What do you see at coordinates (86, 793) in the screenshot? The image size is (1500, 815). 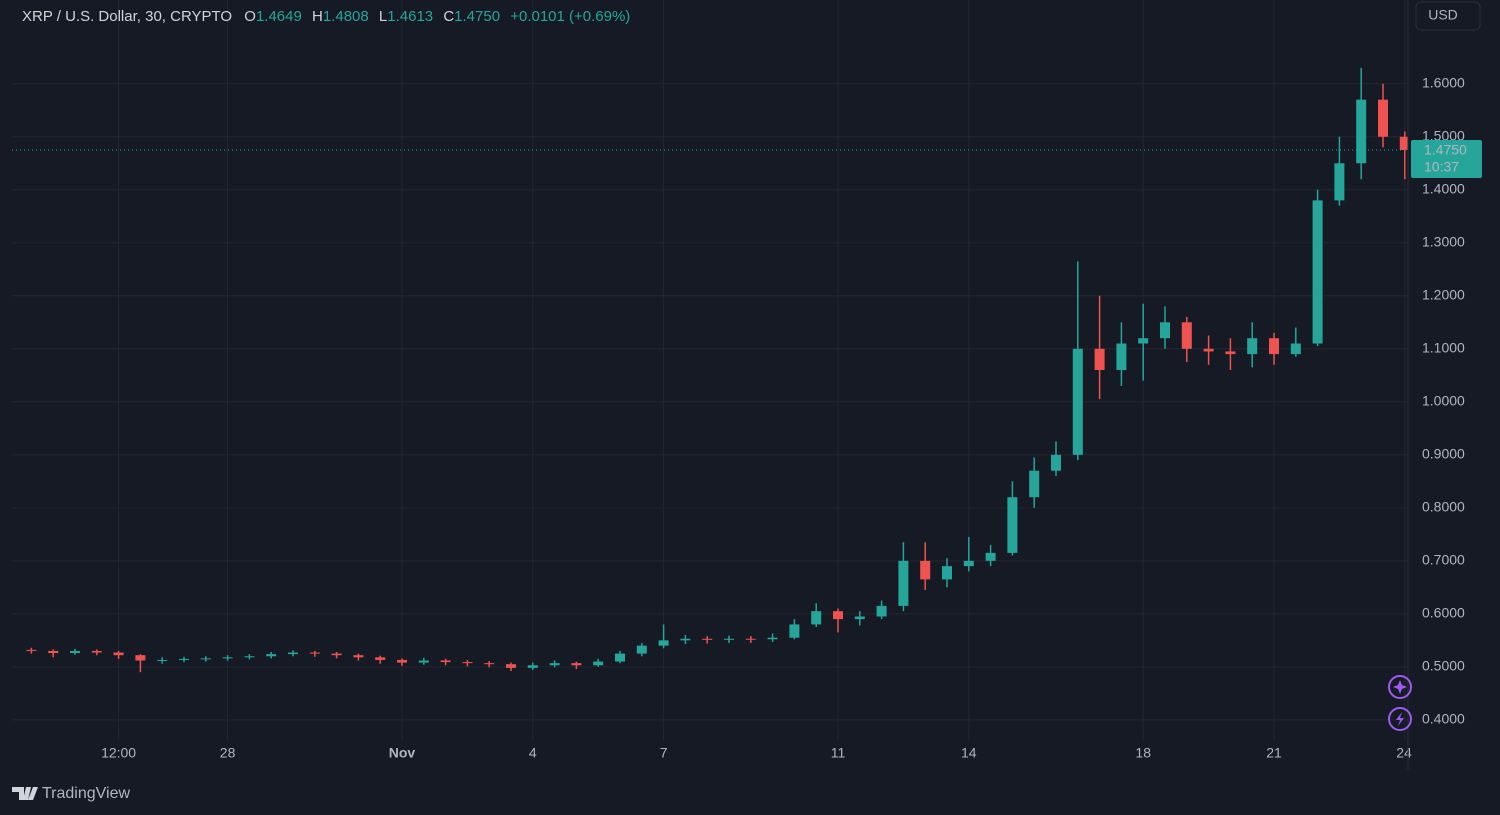 I see `logo-text: TradingView` at bounding box center [86, 793].